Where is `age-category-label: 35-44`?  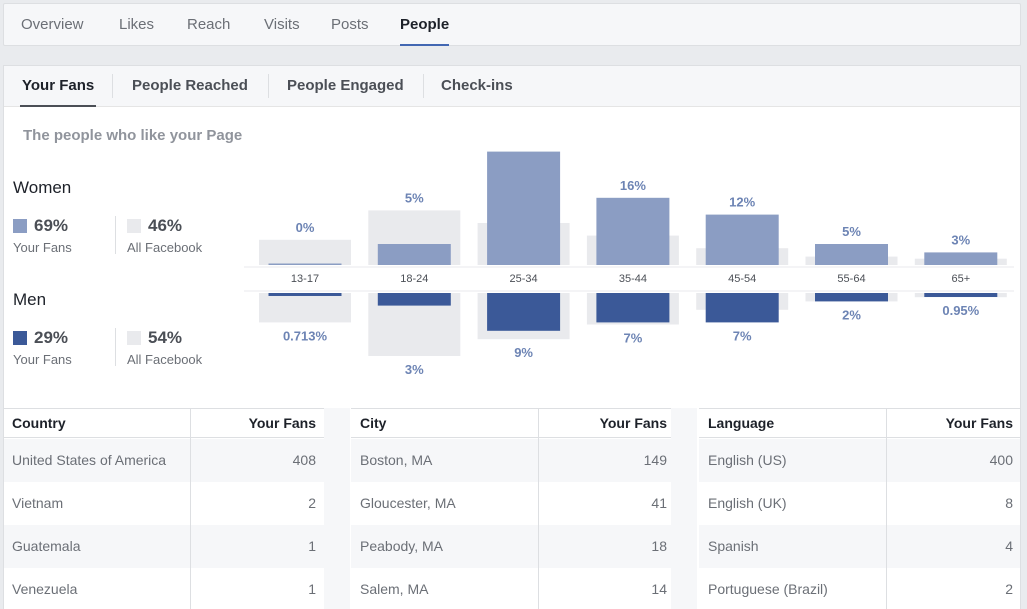
age-category-label: 35-44 is located at coordinates (633, 279).